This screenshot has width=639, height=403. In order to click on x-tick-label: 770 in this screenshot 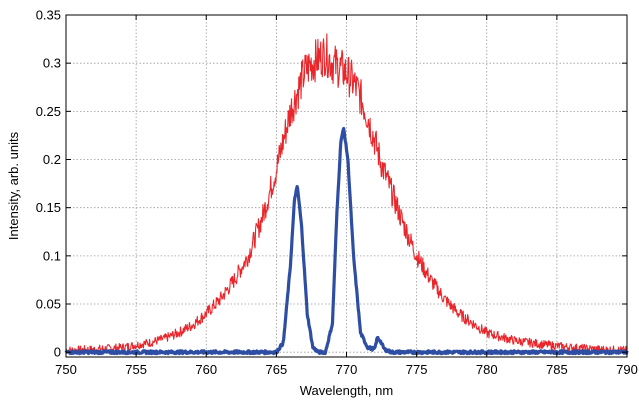, I will do `click(347, 369)`.